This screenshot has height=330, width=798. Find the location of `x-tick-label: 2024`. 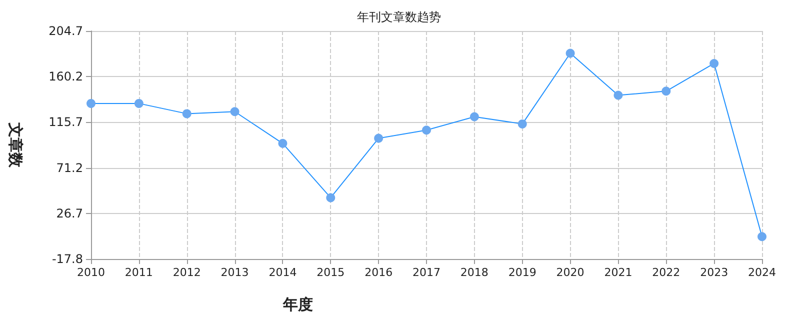

x-tick-label: 2024 is located at coordinates (762, 272).